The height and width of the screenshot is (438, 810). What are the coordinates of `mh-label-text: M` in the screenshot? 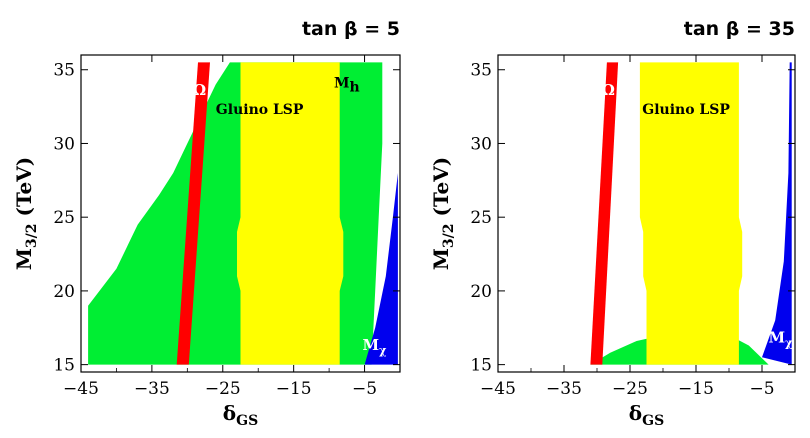 It's located at (342, 83).